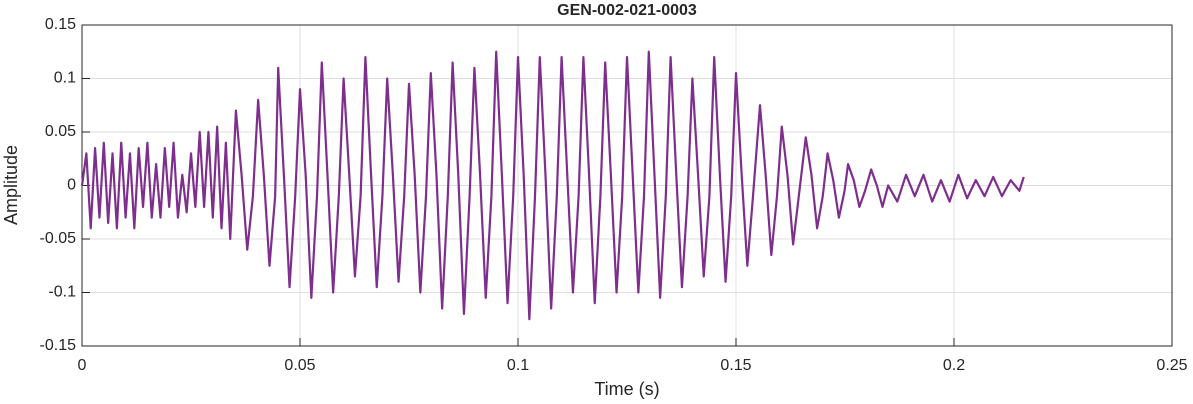 The height and width of the screenshot is (404, 1193). Describe the element at coordinates (1171, 365) in the screenshot. I see `x-tick-label: 0.25` at that location.